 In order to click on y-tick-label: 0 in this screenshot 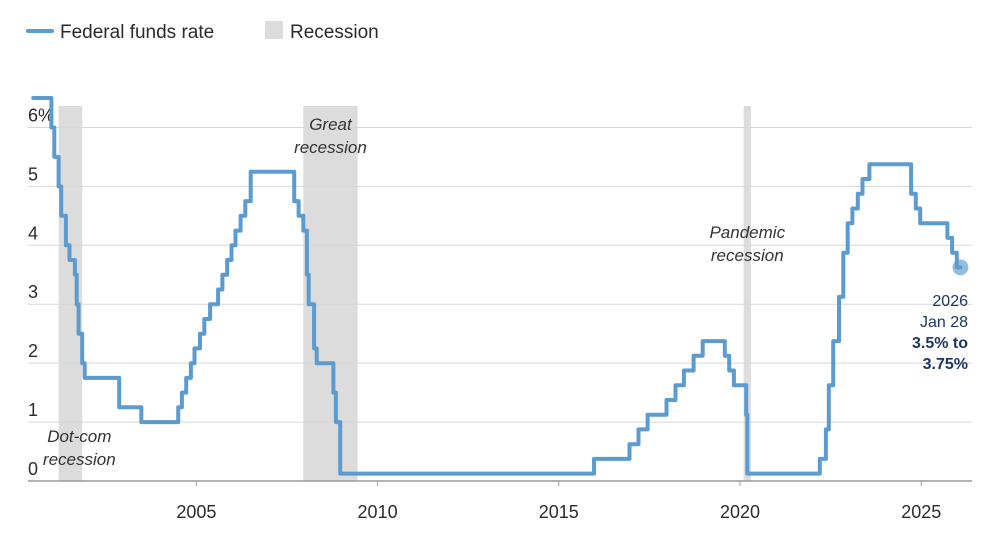, I will do `click(33, 469)`.